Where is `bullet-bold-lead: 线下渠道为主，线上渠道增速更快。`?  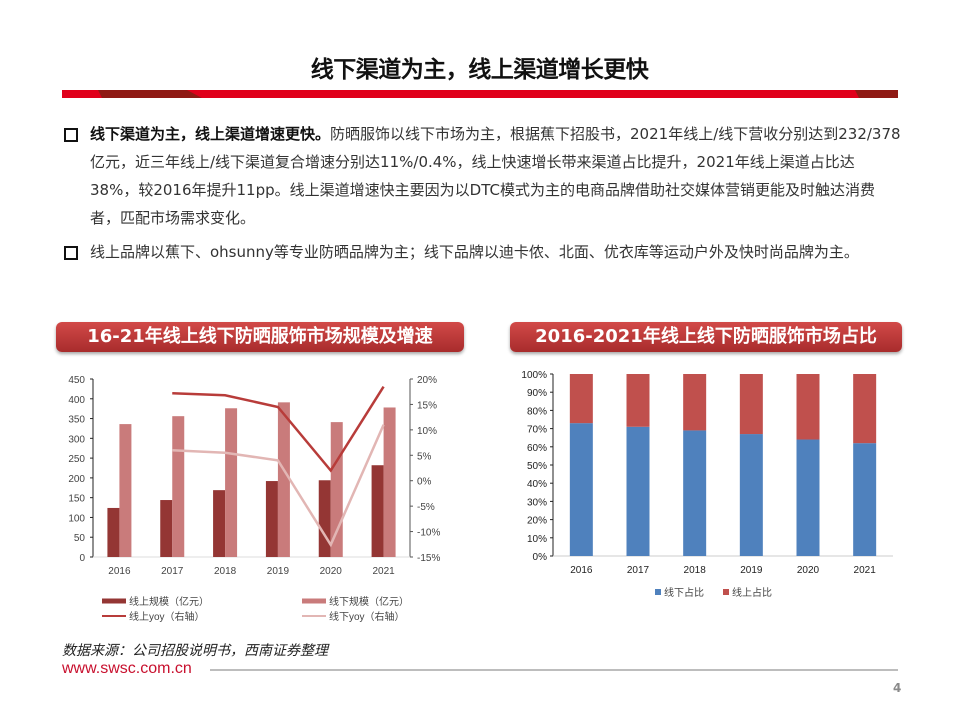
bullet-bold-lead: 线下渠道为主，线上渠道增速更快。 is located at coordinates (210, 134).